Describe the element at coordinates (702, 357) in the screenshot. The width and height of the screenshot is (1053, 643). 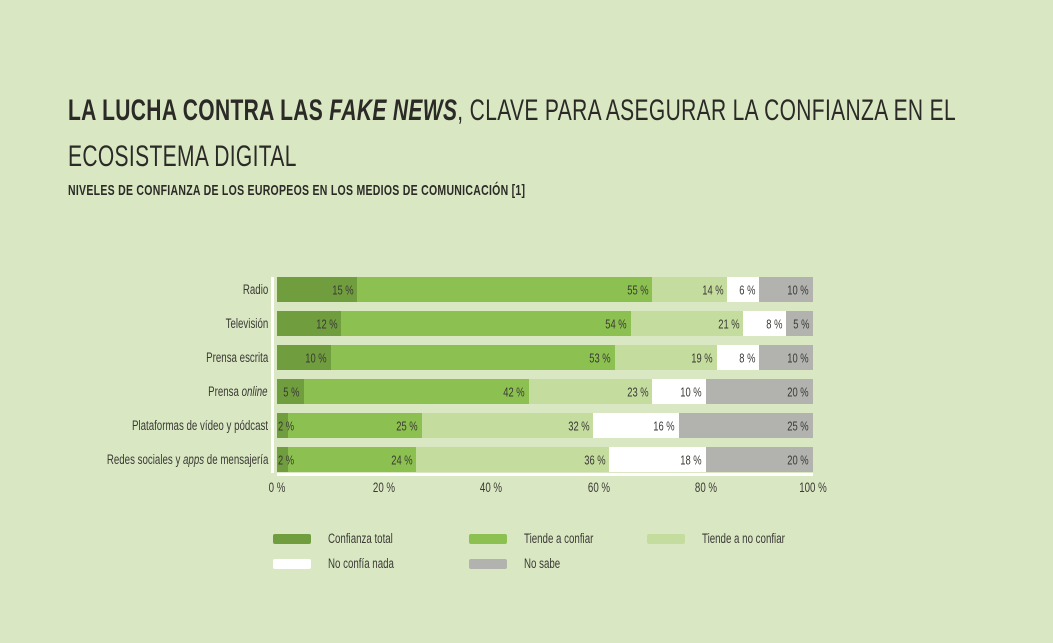
I see `segment-value-label: 19 %` at that location.